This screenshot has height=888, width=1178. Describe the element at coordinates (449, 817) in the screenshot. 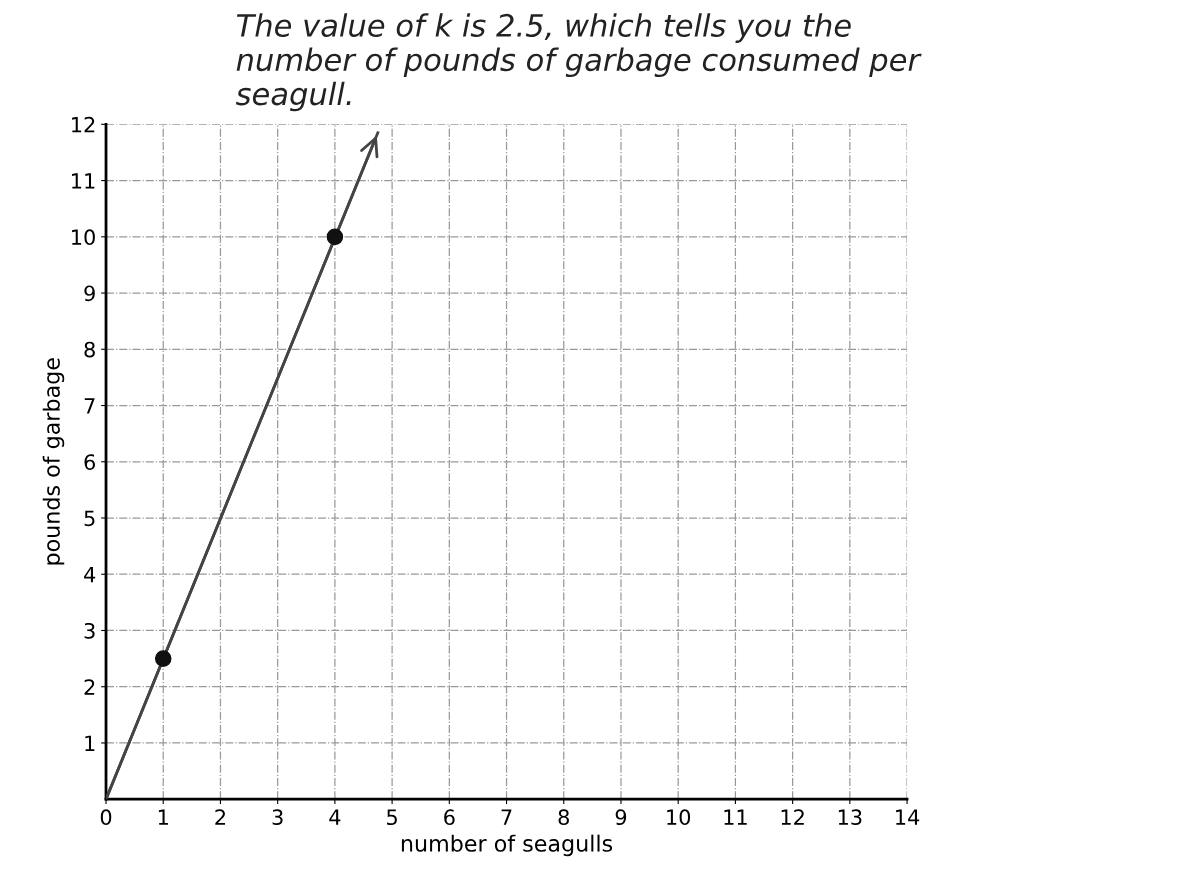

I see `x-tick-label: 6` at that location.